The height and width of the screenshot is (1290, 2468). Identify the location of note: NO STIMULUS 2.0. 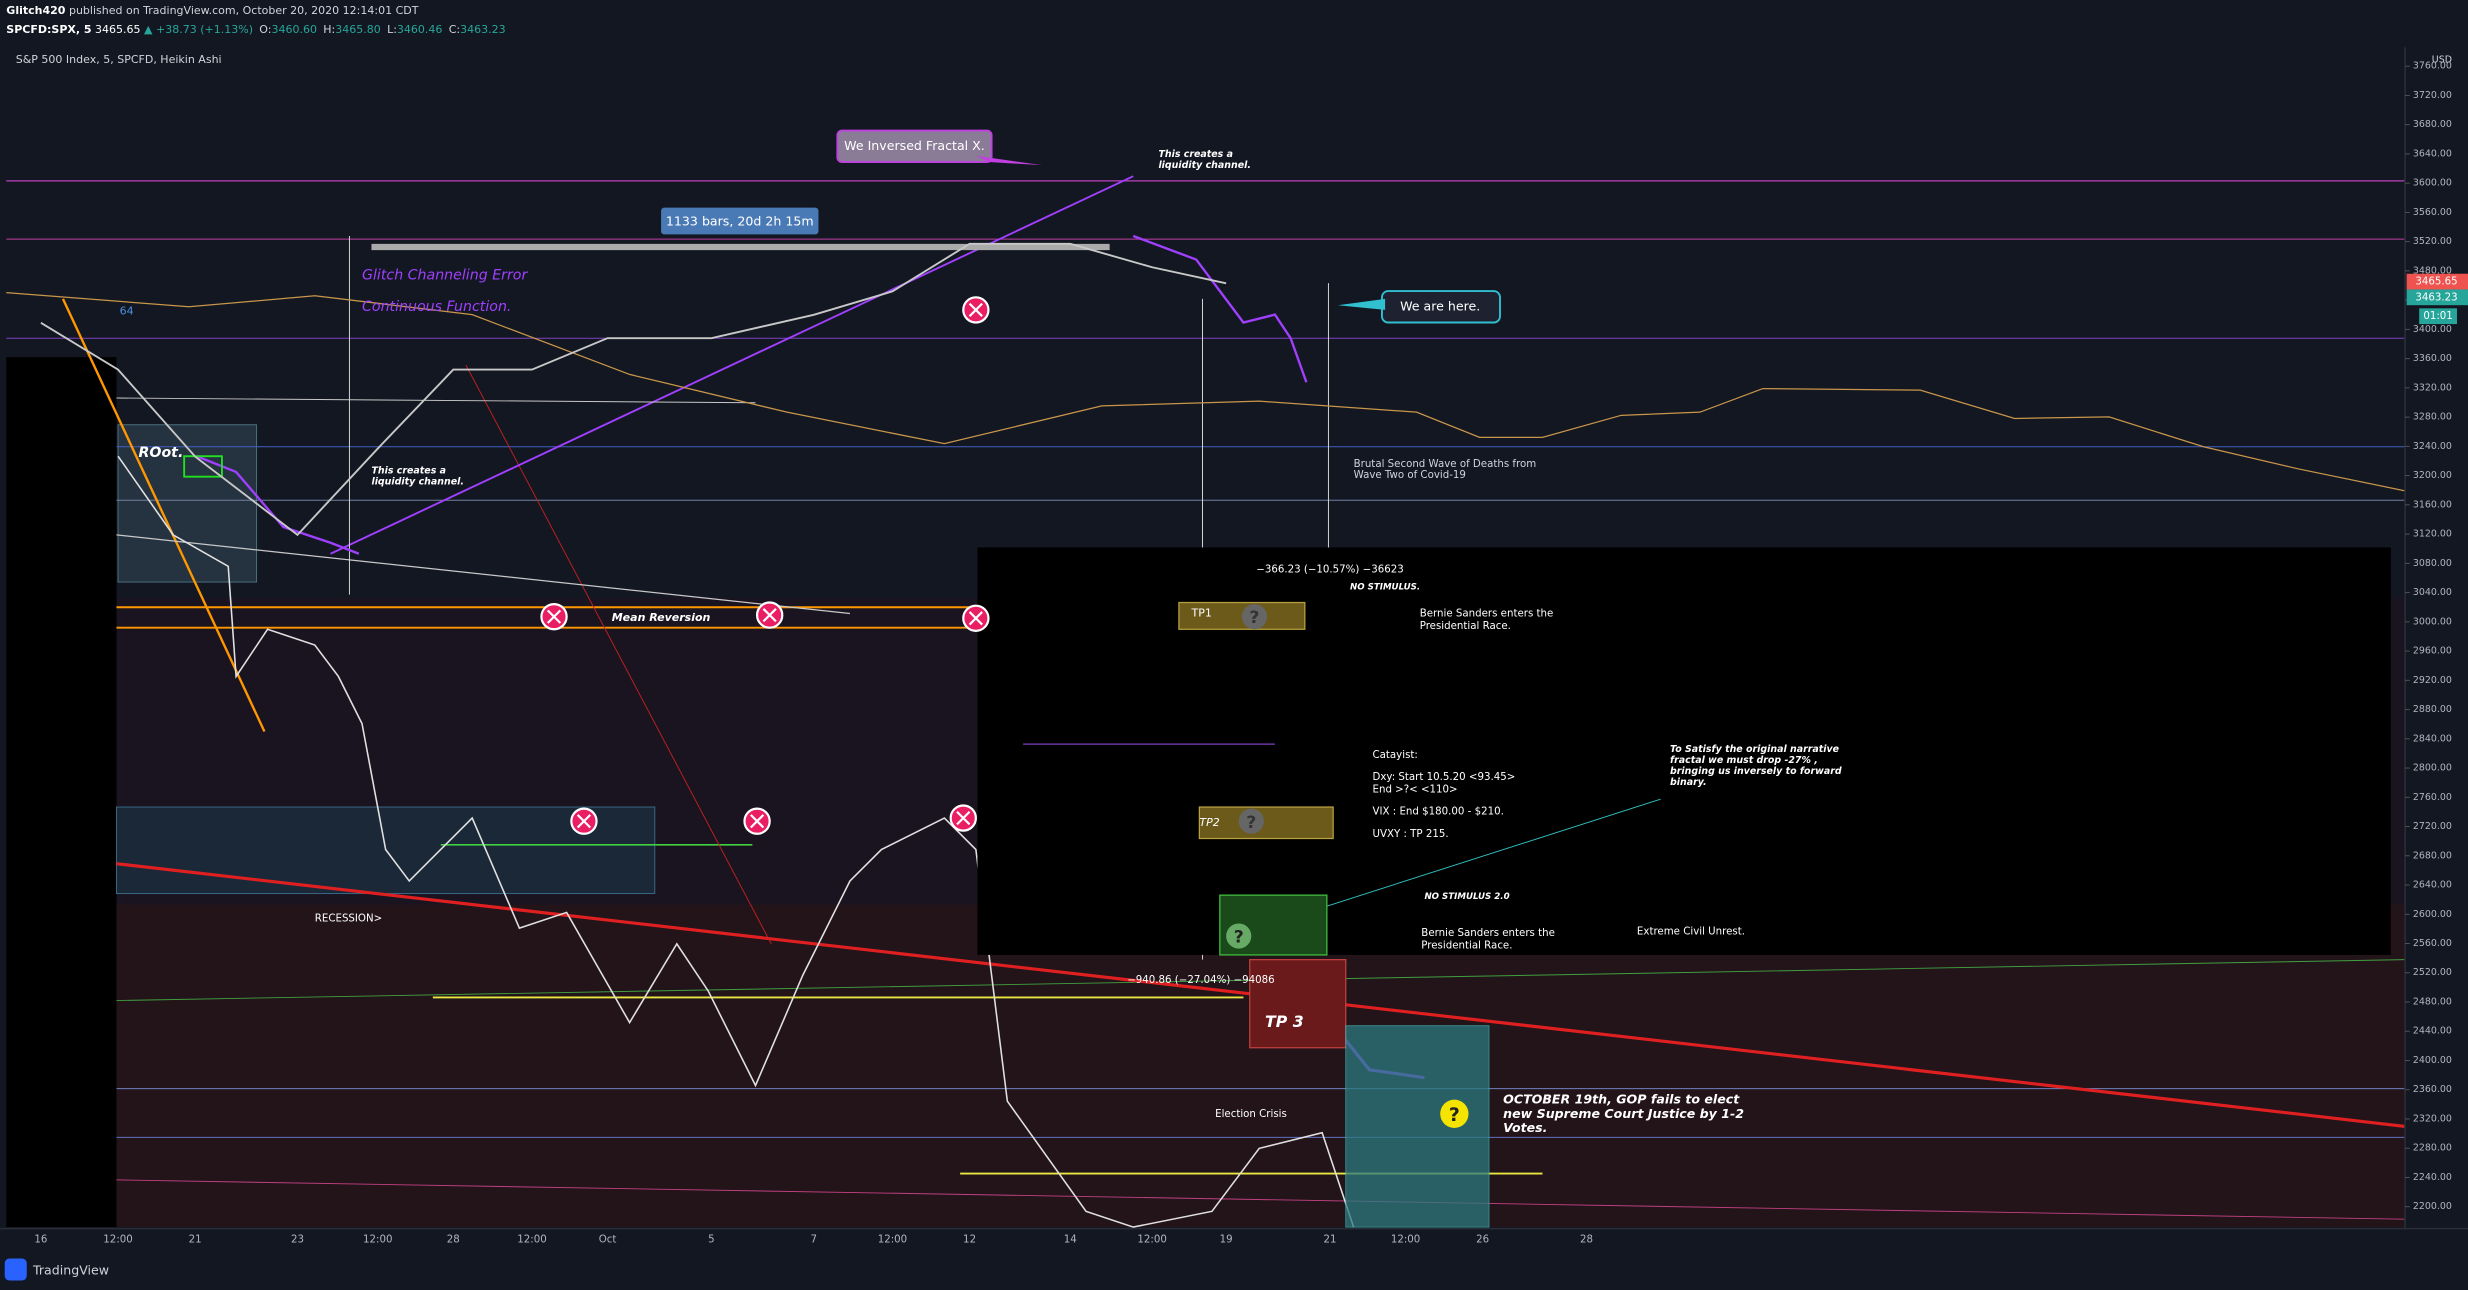
(1466, 897).